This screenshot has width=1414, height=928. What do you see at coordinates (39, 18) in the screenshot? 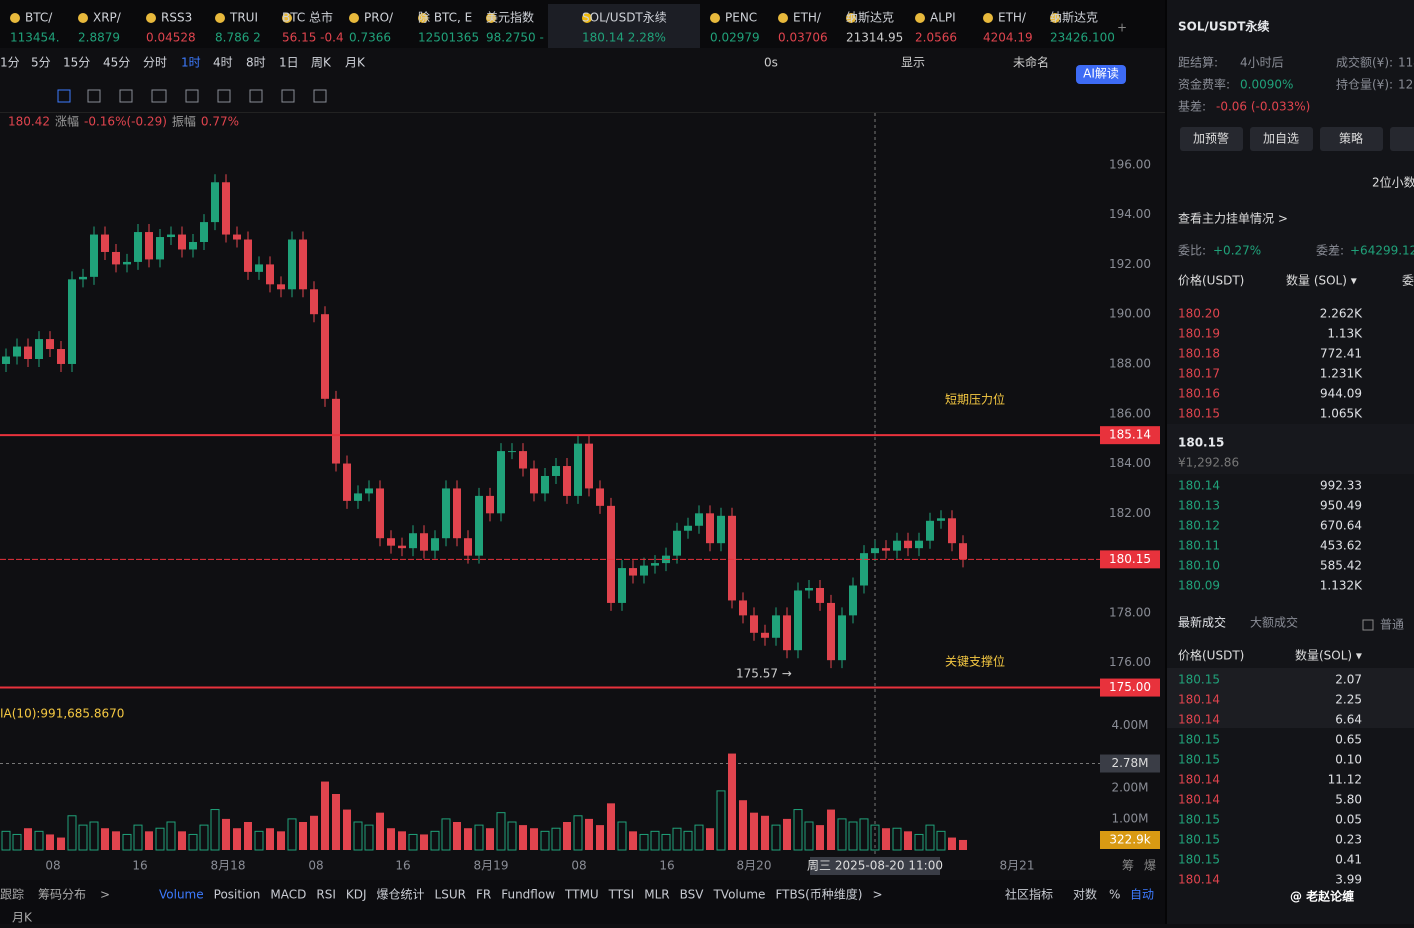
I see `tab-name: BTC/` at bounding box center [39, 18].